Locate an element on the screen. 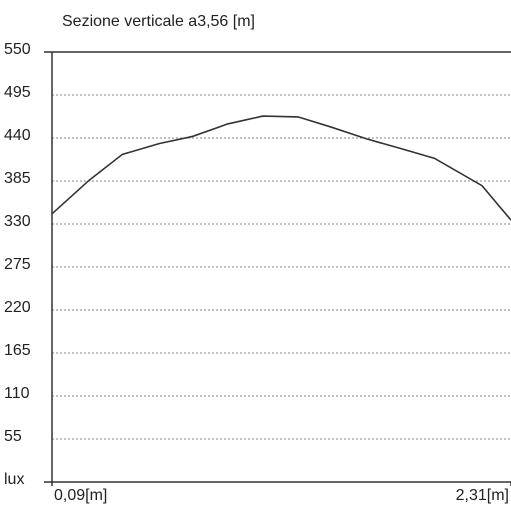  y-tick-label: 385 is located at coordinates (17, 178).